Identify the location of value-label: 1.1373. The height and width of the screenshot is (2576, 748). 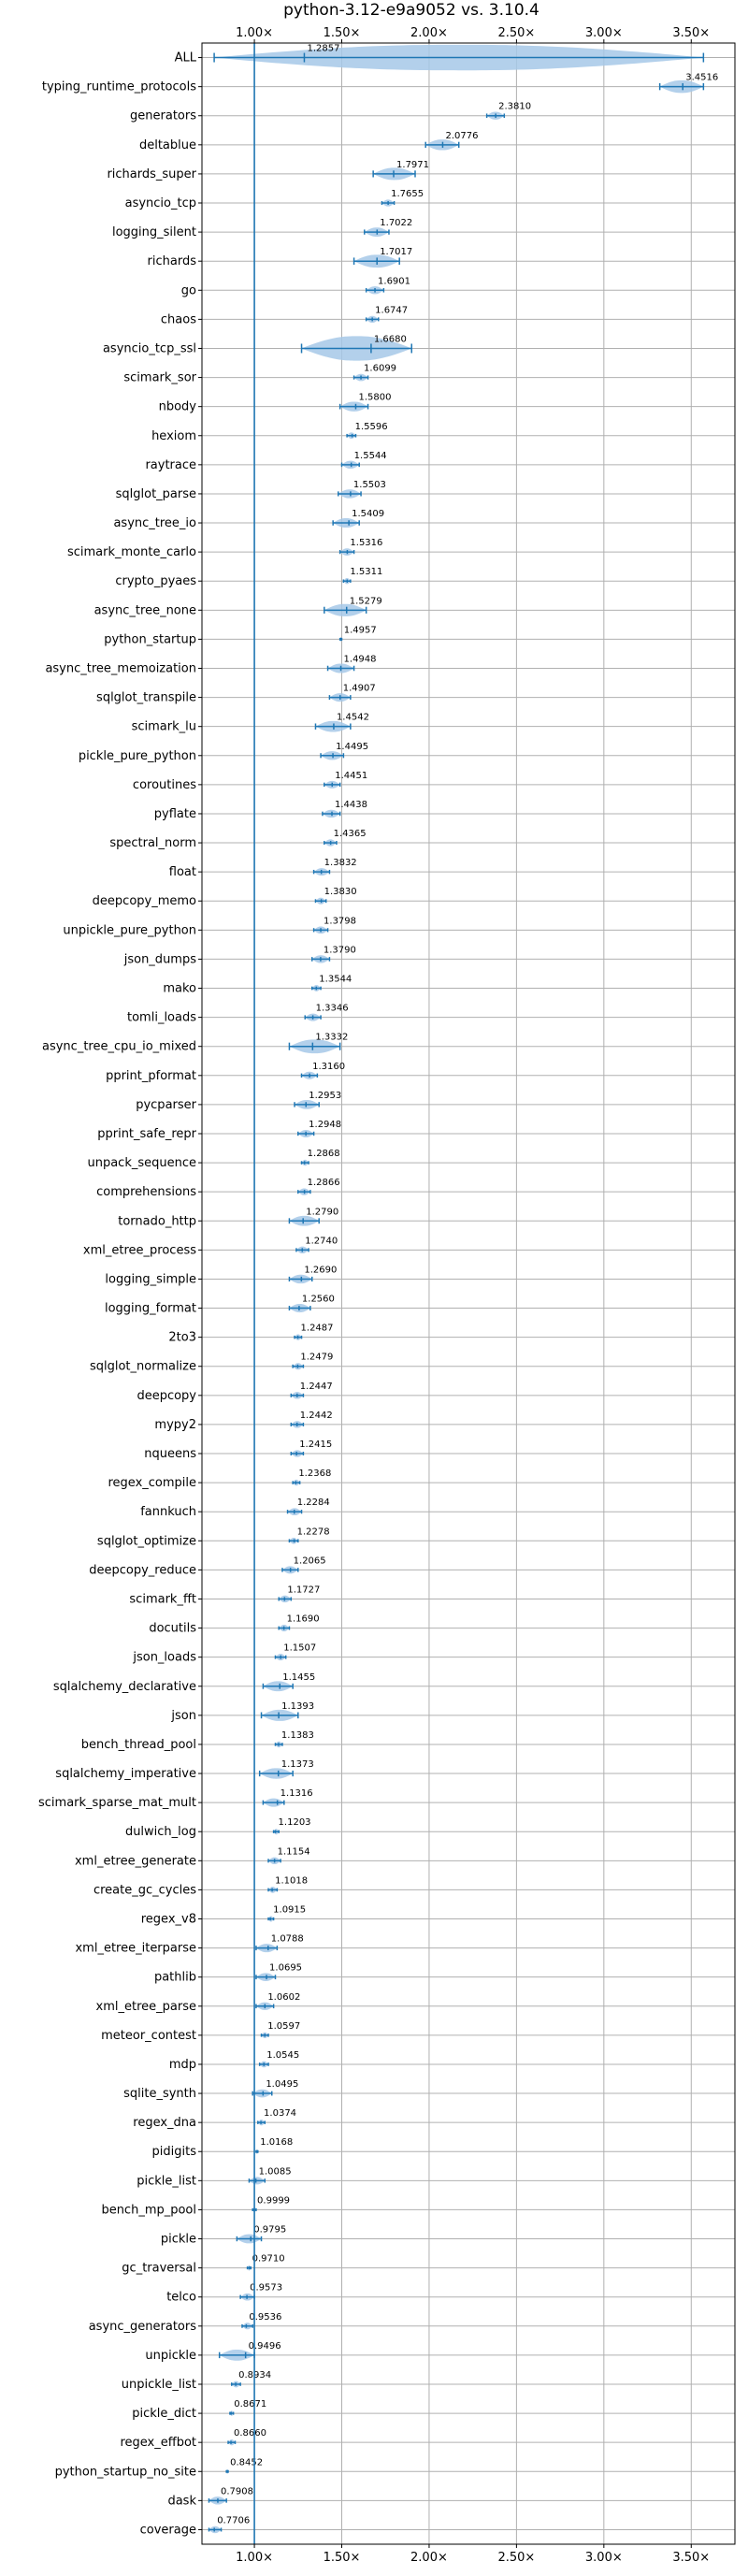
(297, 1764).